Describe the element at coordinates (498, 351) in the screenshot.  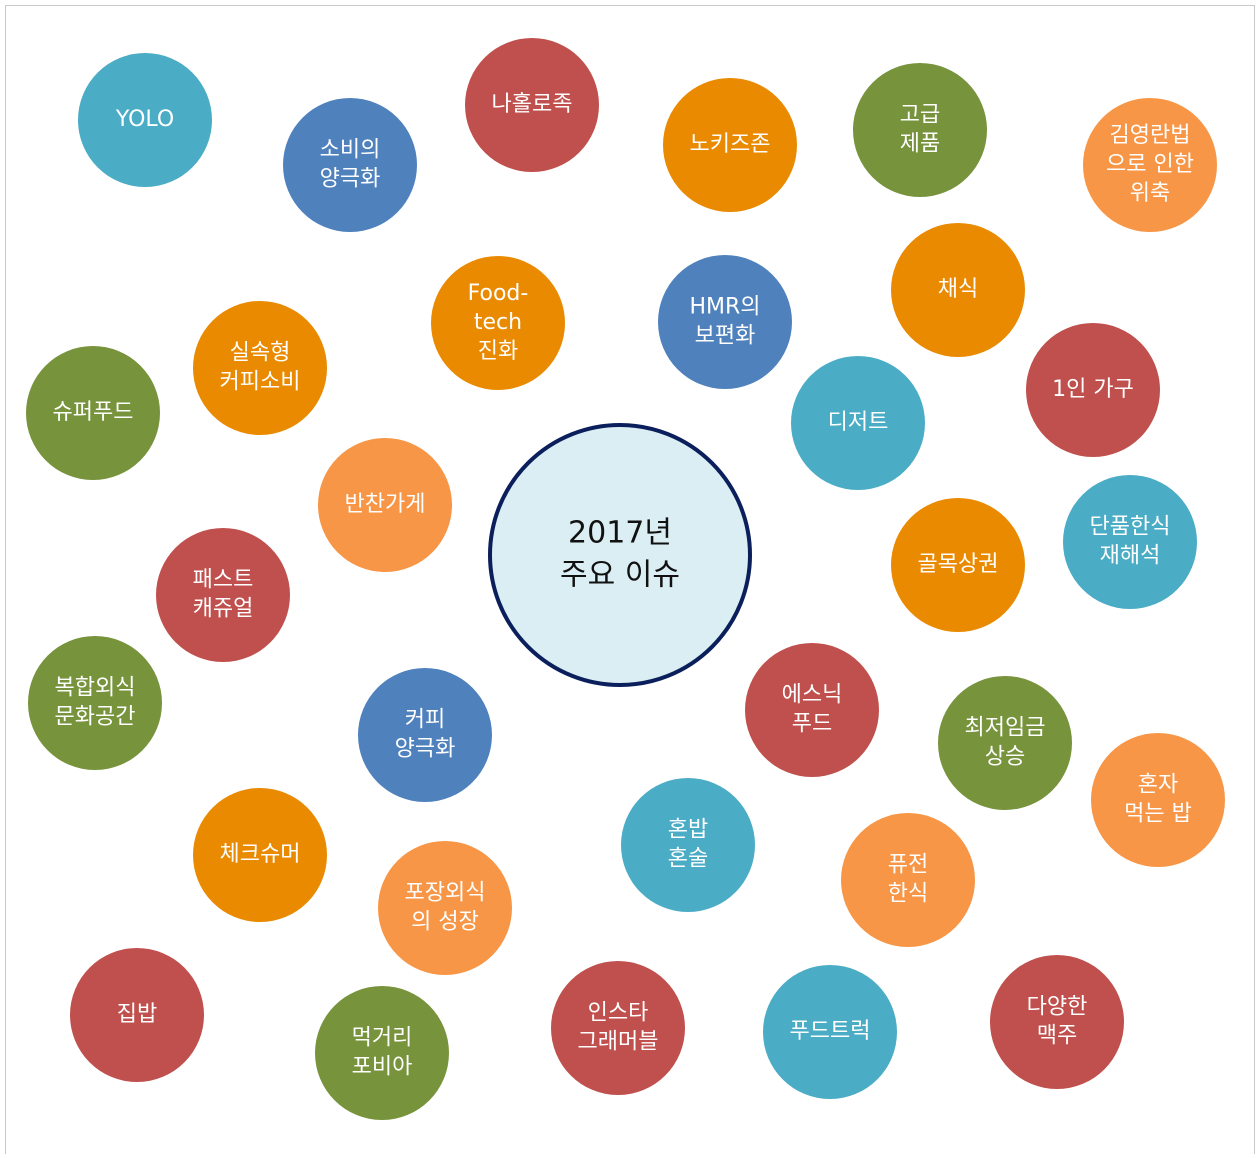
I see `issue-label: 진화` at that location.